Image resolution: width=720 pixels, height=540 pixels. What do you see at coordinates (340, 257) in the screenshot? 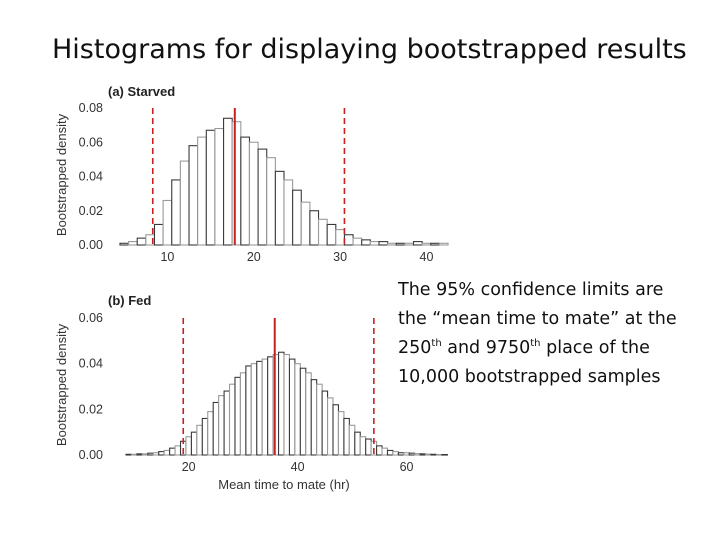
I see `x-tick-label: 30` at bounding box center [340, 257].